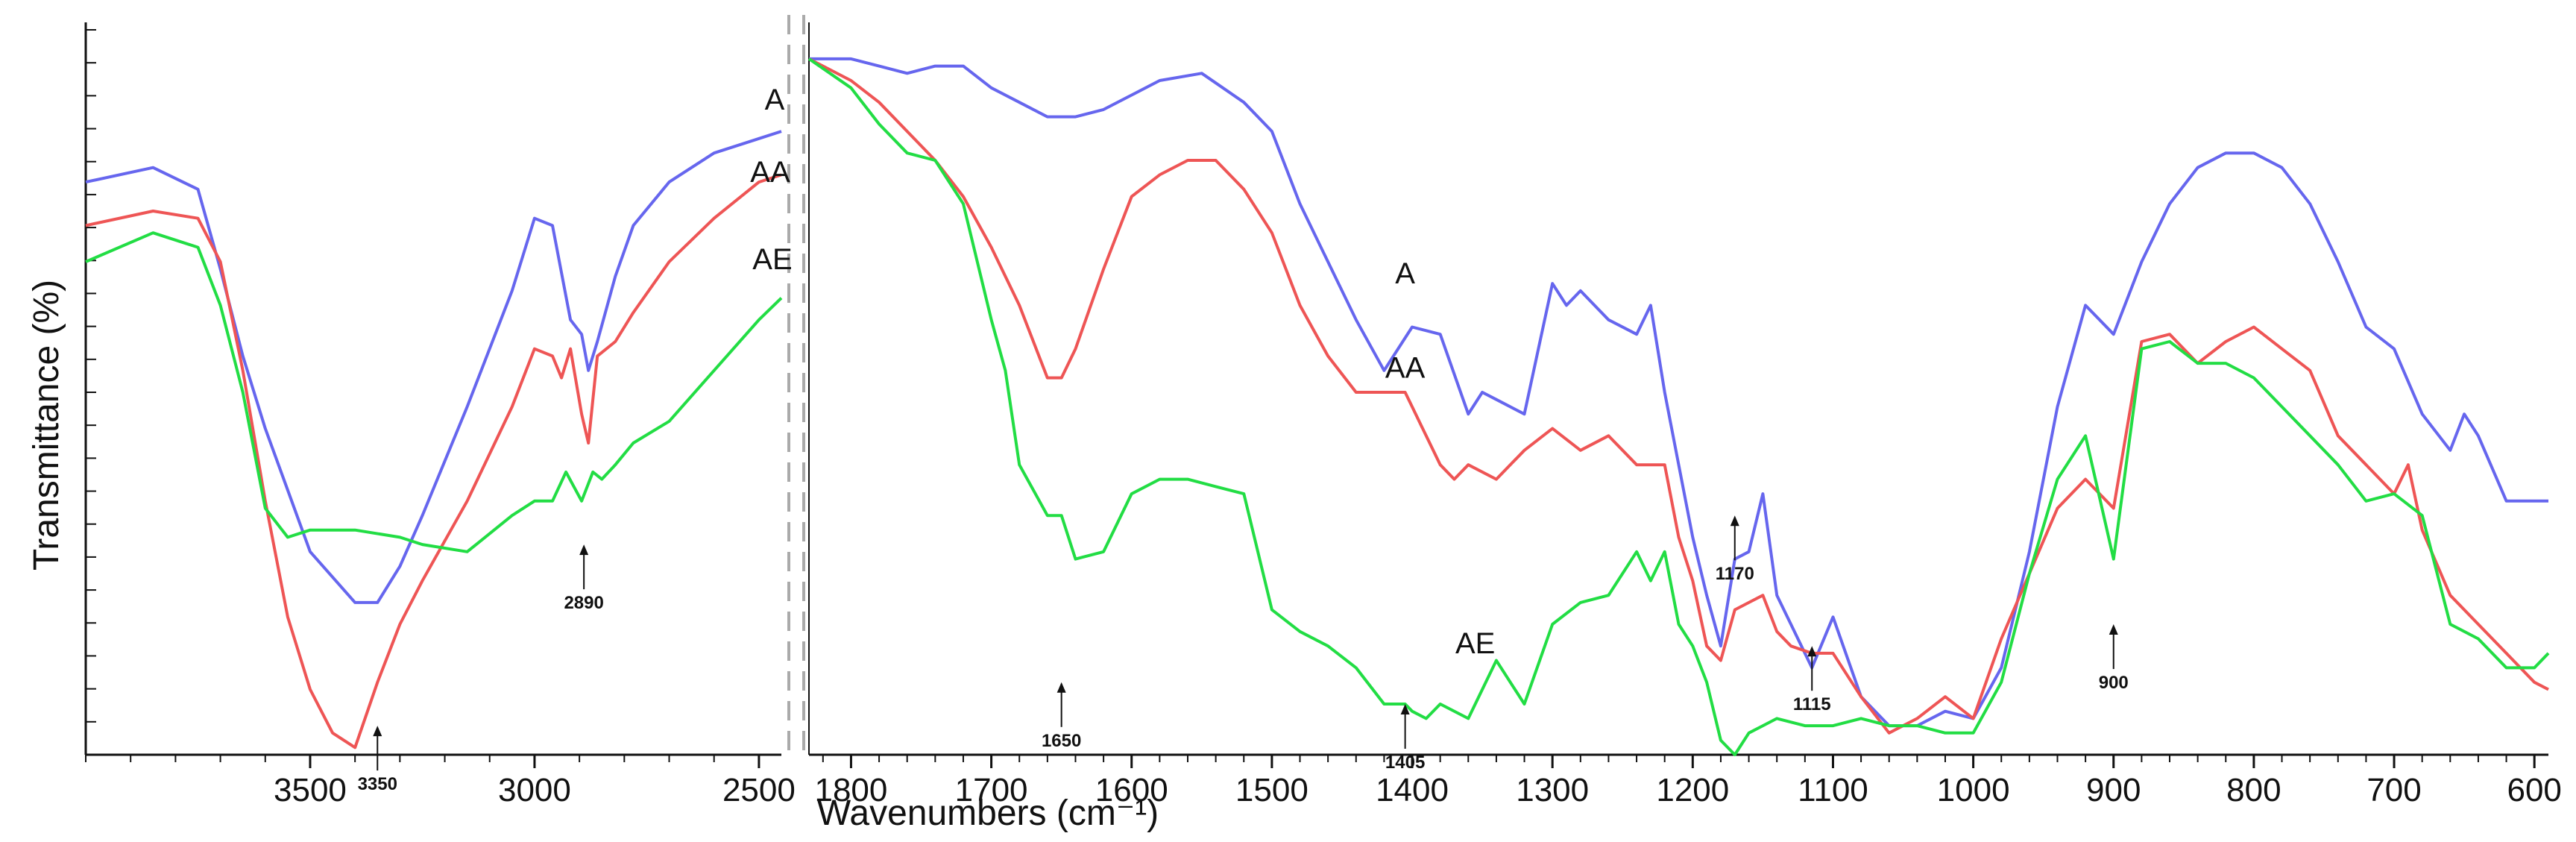  Describe the element at coordinates (1131, 790) in the screenshot. I see `x-tick-label: 1600` at that location.